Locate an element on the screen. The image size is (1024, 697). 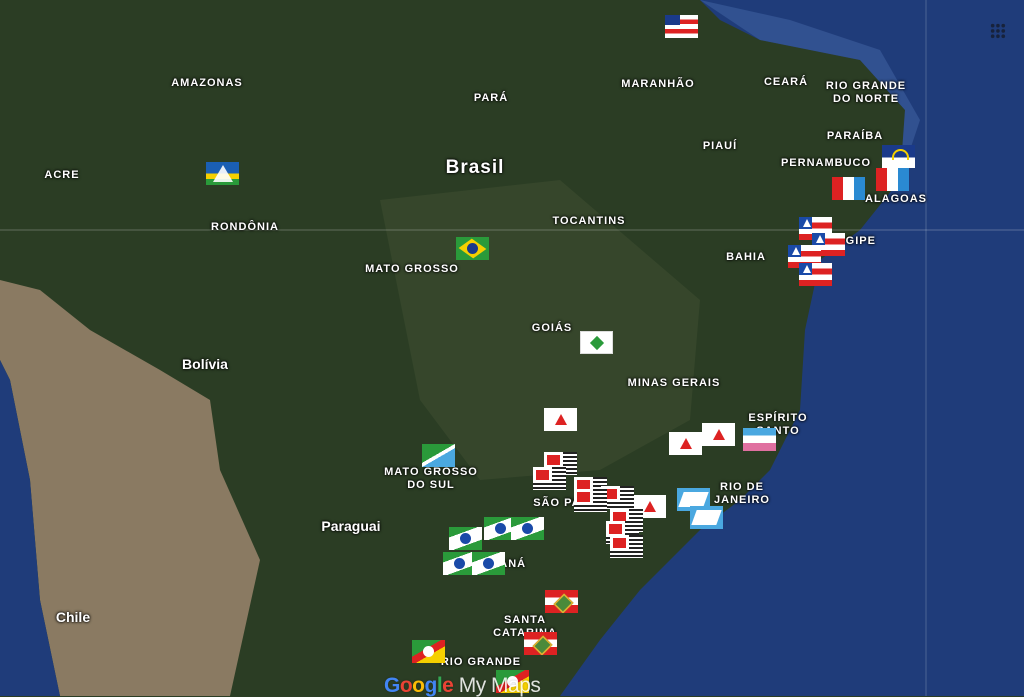
label-chile: Chile is located at coordinates (73, 617).